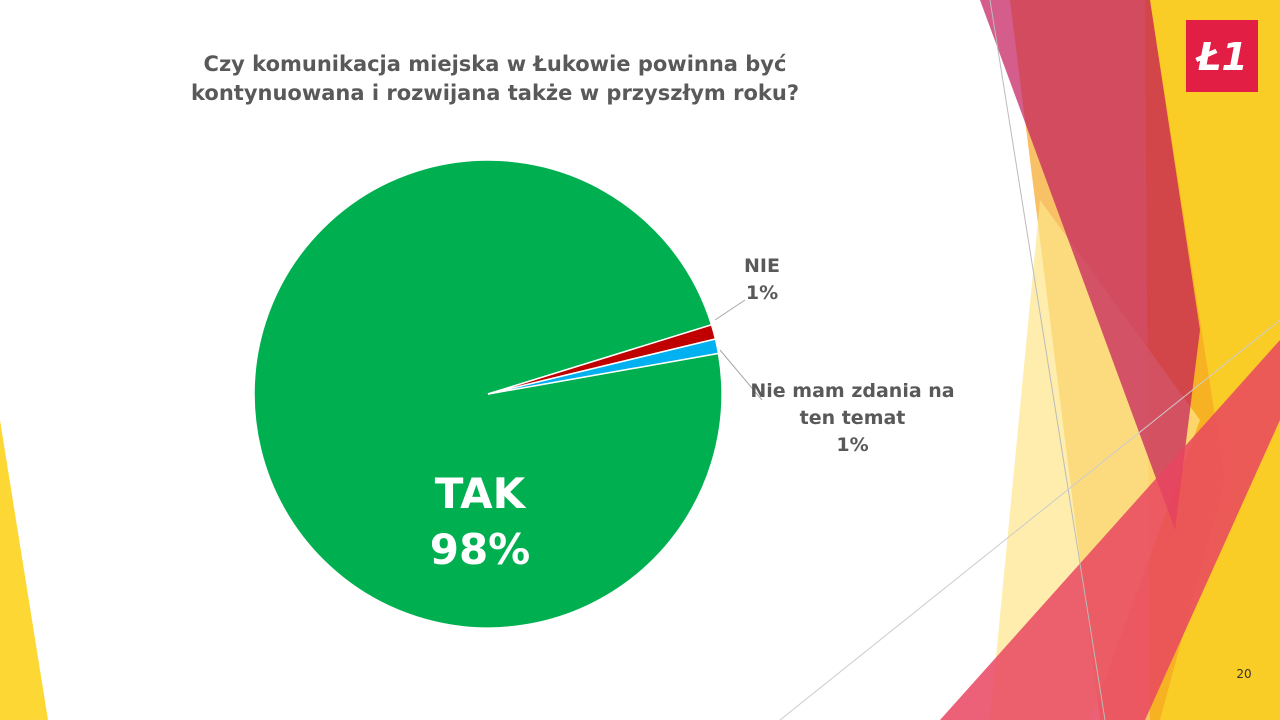  What do you see at coordinates (480, 493) in the screenshot?
I see `slice-label: TAK` at bounding box center [480, 493].